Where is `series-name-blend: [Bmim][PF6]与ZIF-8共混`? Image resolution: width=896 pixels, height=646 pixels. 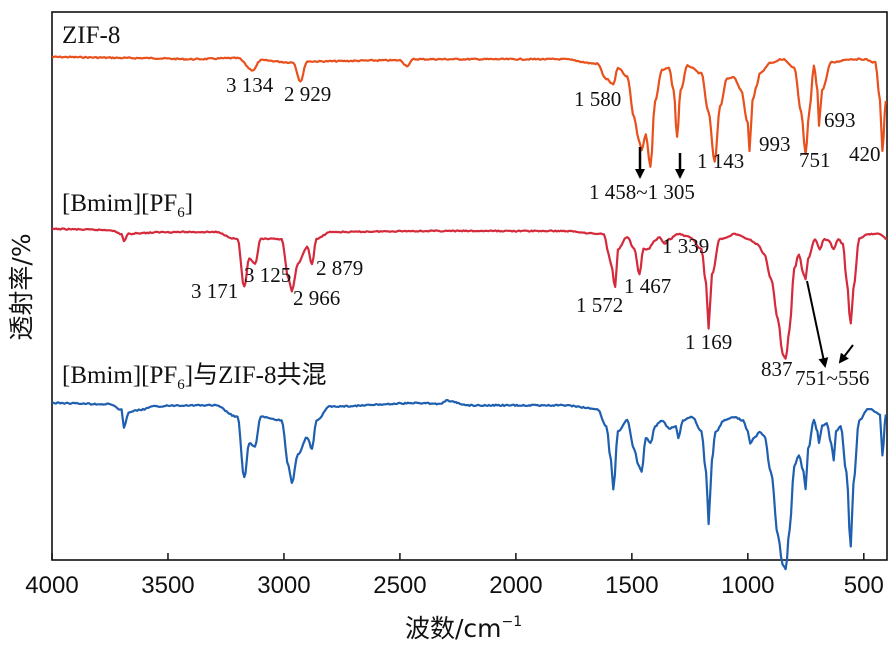
series-name-blend: [Bmim][PF6]与ZIF-8共混 is located at coordinates (194, 377).